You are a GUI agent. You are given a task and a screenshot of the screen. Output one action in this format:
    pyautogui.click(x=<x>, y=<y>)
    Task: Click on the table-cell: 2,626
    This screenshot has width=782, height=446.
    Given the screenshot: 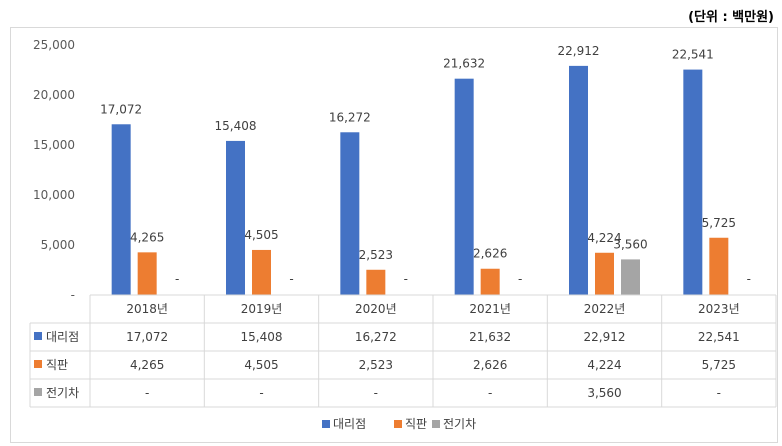 What is the action you would take?
    pyautogui.click(x=490, y=365)
    